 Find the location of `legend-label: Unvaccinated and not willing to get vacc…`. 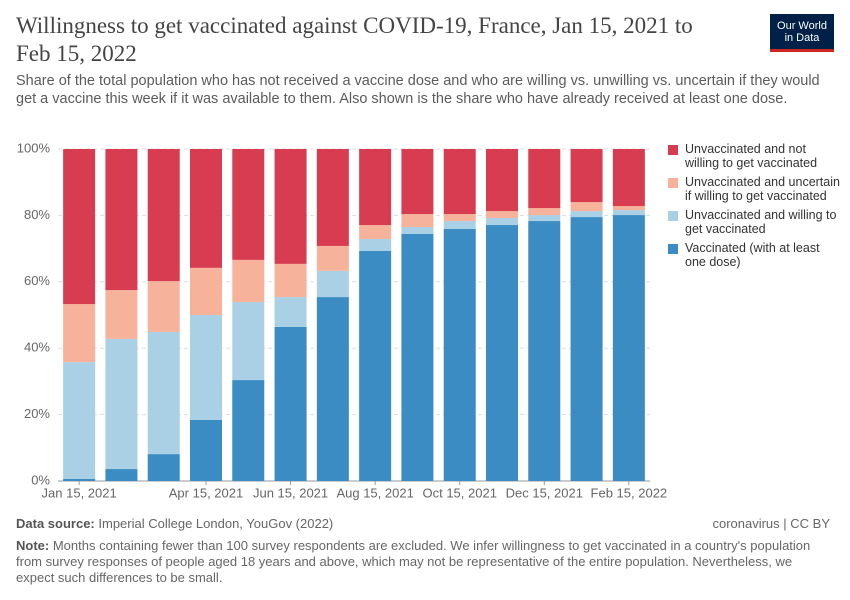

legend-label: Unvaccinated and not willing to get vacc… is located at coordinates (751, 156).